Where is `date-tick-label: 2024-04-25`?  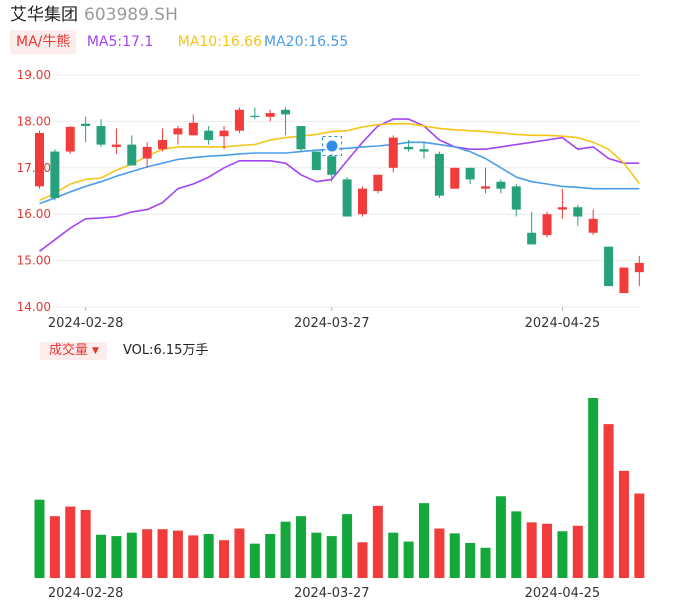
date-tick-label: 2024-04-25 is located at coordinates (563, 323).